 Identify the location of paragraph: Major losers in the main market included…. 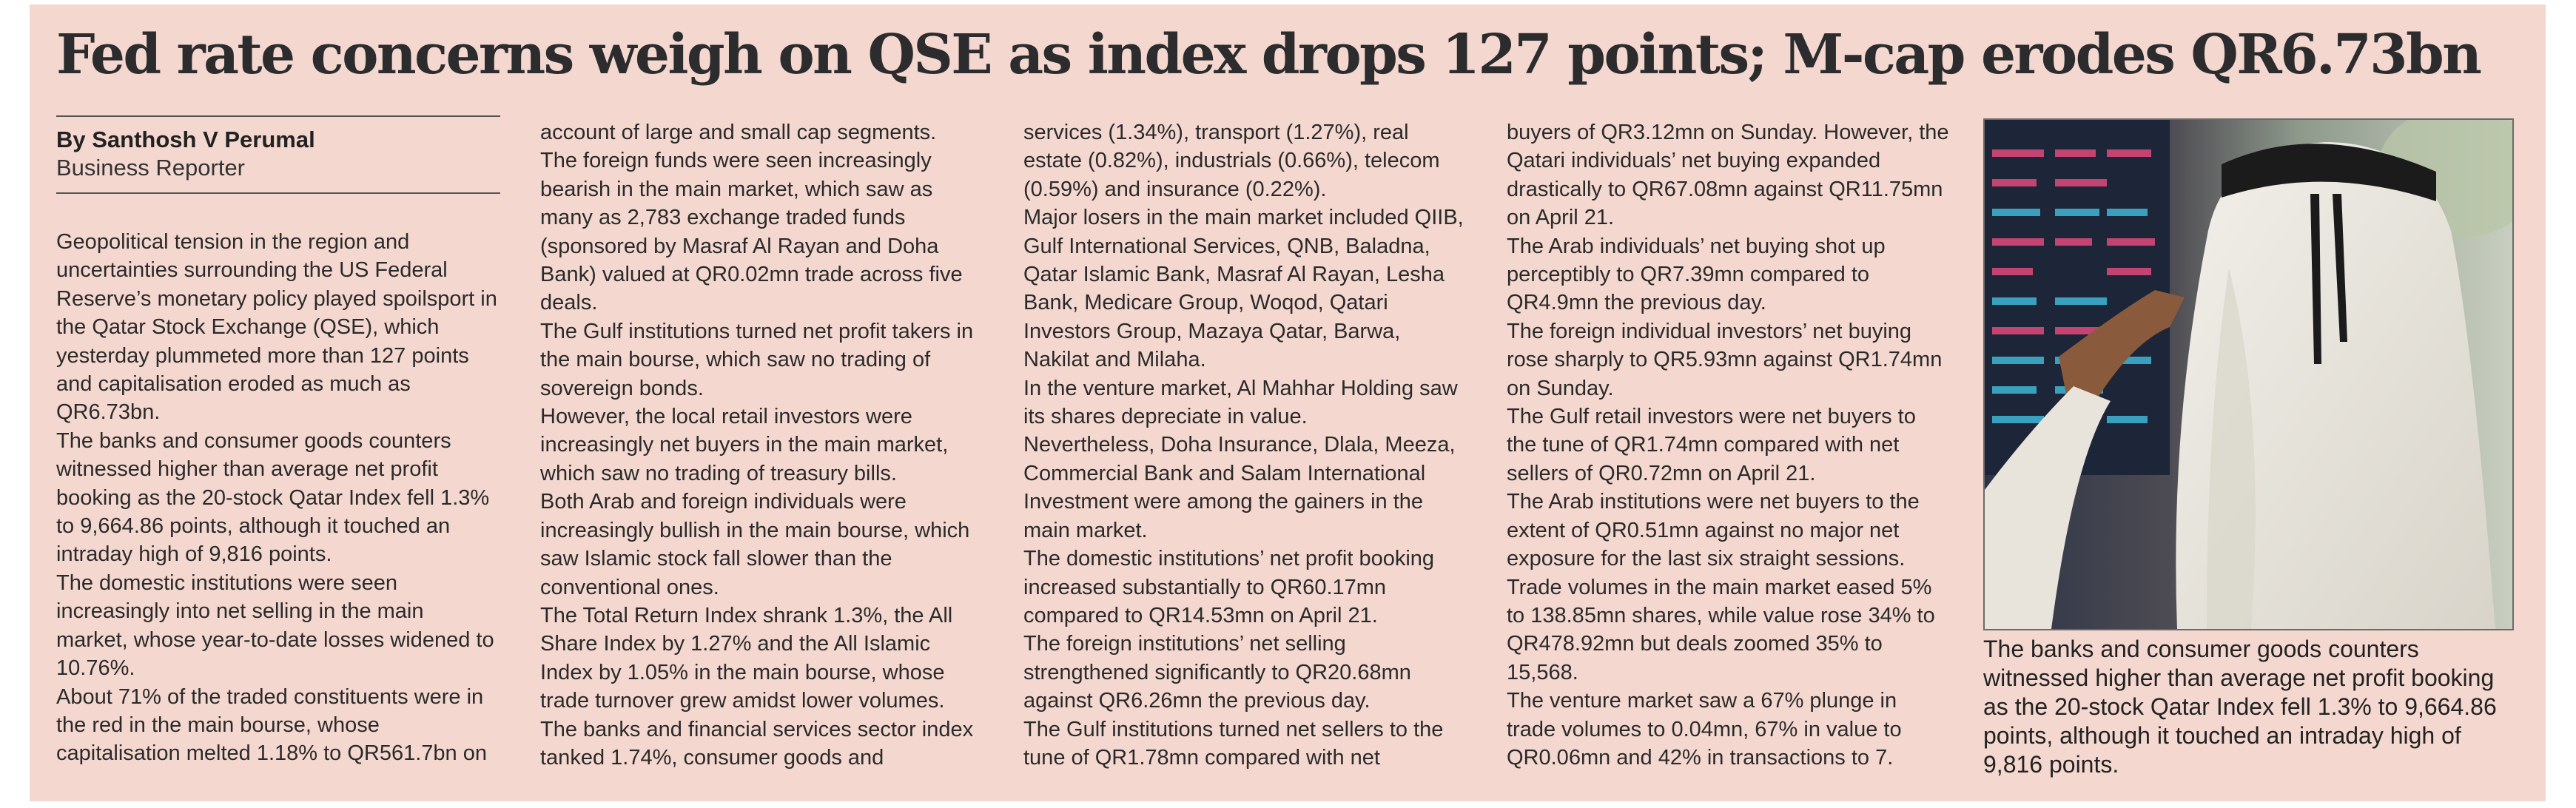
(1243, 289).